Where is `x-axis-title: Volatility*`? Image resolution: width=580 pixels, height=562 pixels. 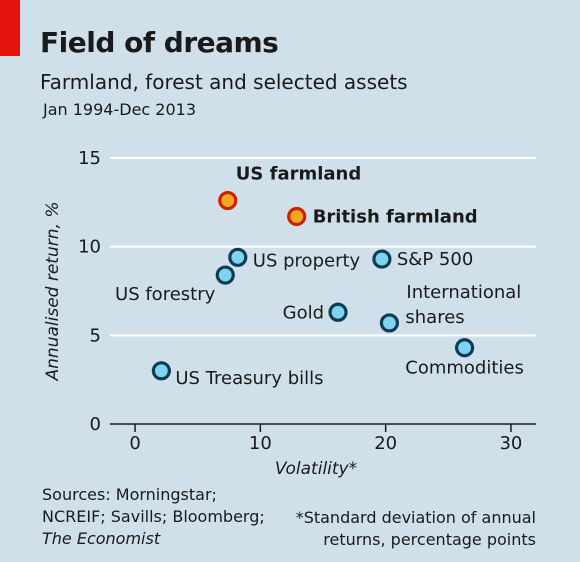 x-axis-title: Volatility* is located at coordinates (316, 469).